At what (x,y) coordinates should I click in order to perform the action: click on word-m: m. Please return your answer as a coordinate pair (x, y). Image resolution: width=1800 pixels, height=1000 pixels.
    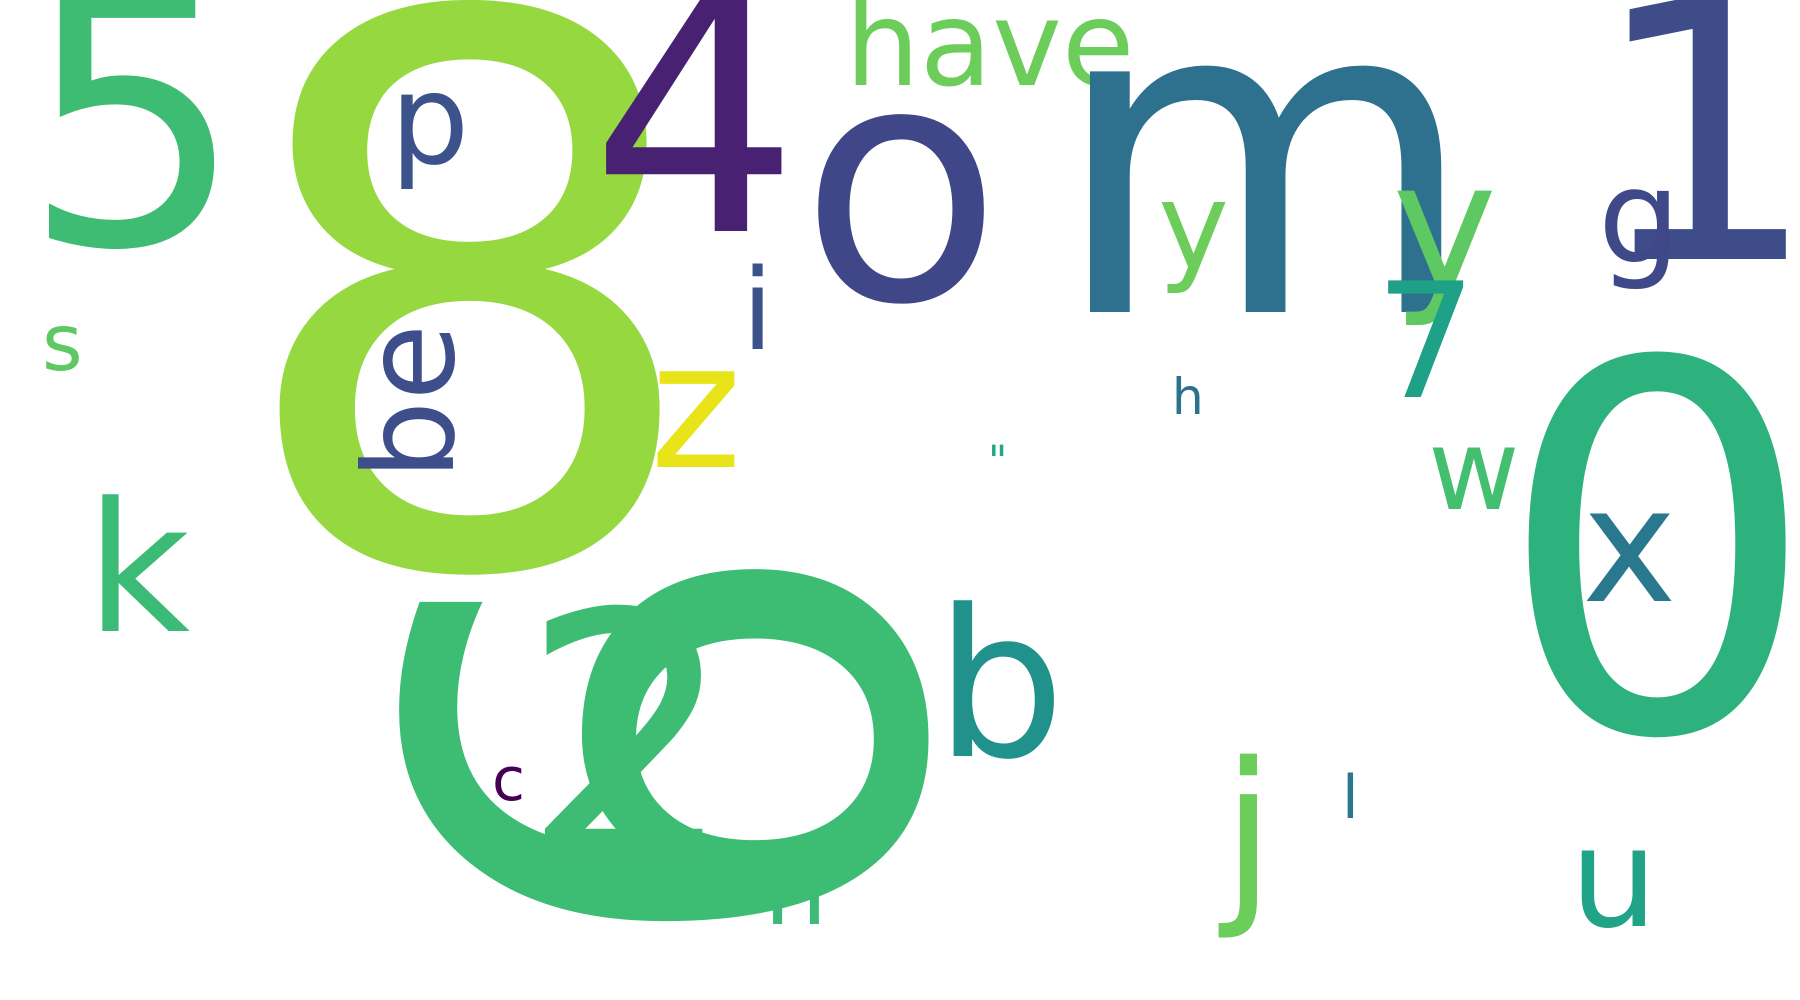
    Looking at the image, I should click on (1264, 208).